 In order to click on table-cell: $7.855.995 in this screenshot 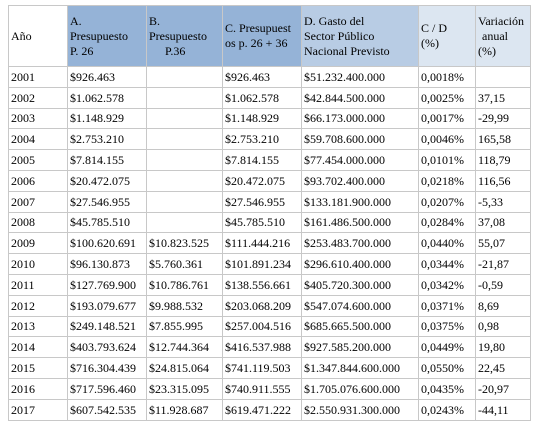, I will do `click(184, 326)`.